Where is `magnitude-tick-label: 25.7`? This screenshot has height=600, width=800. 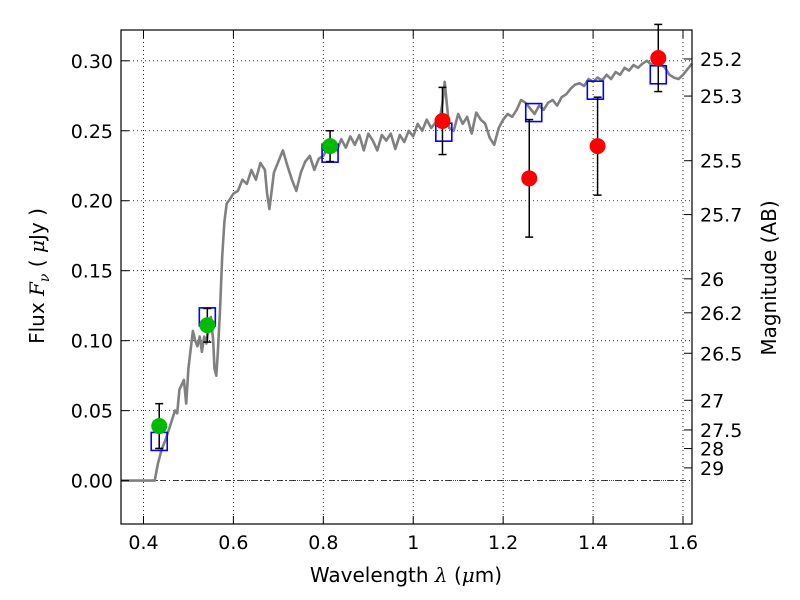 magnitude-tick-label: 25.7 is located at coordinates (721, 216).